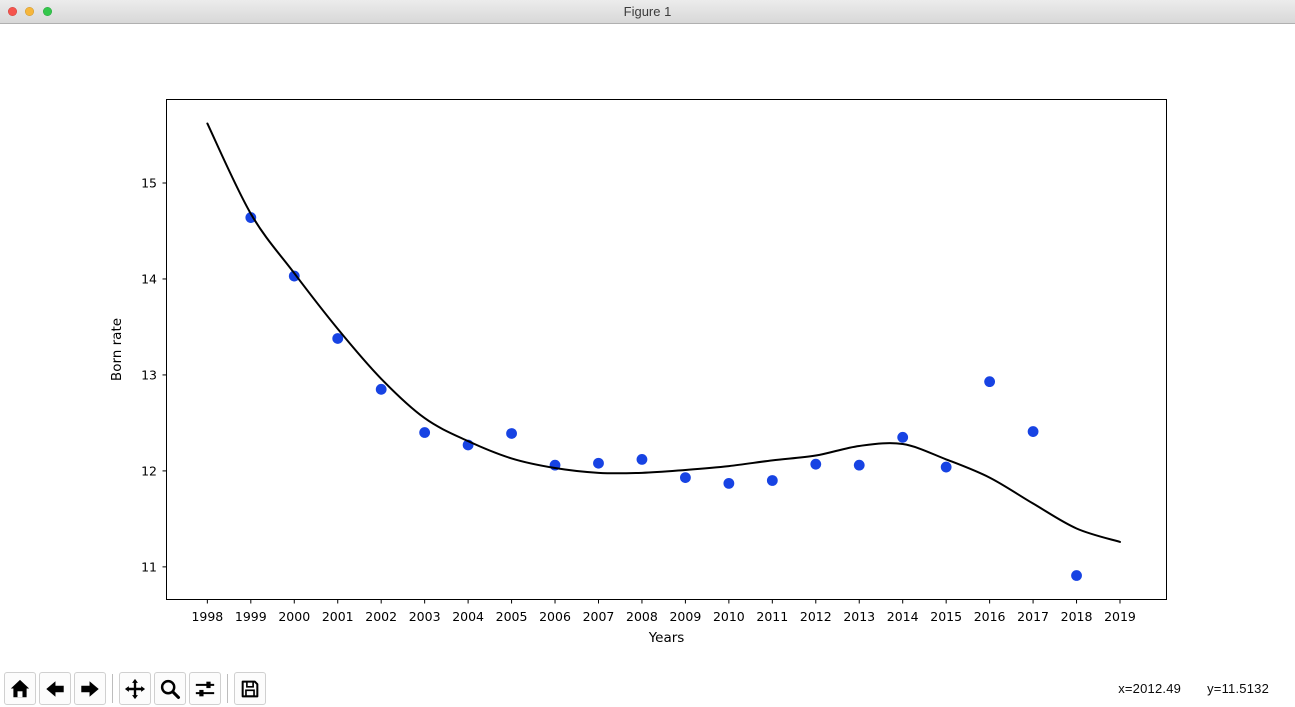 The height and width of the screenshot is (707, 1295). What do you see at coordinates (29, 11) in the screenshot?
I see `minimize-button` at bounding box center [29, 11].